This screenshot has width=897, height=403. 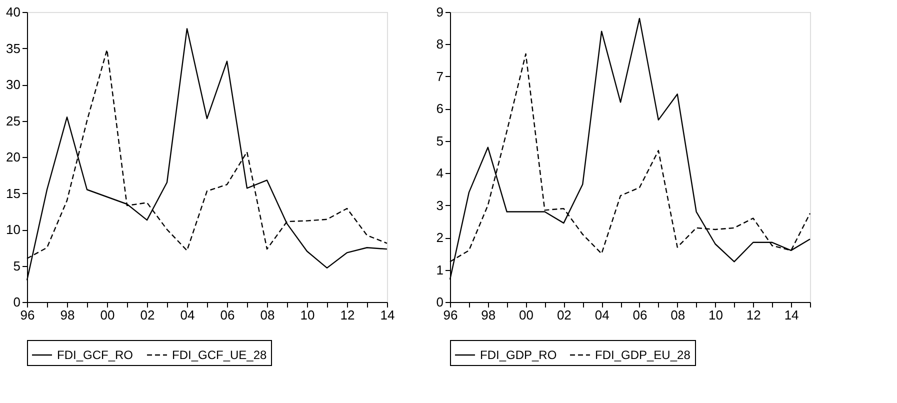 I want to click on legend-label: FDI_GDP_EU_28, so click(x=643, y=355).